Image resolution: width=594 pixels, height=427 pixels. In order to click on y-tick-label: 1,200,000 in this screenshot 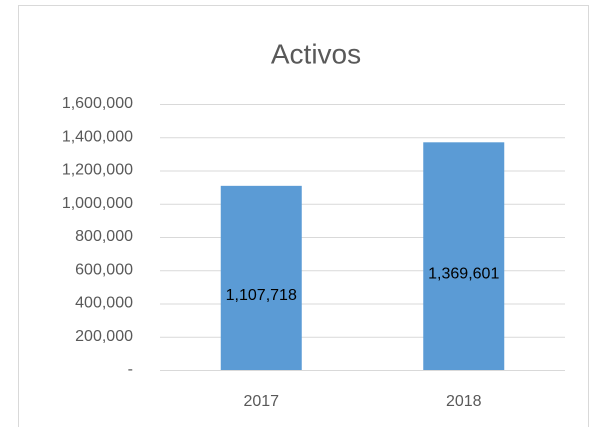, I will do `click(97, 170)`.